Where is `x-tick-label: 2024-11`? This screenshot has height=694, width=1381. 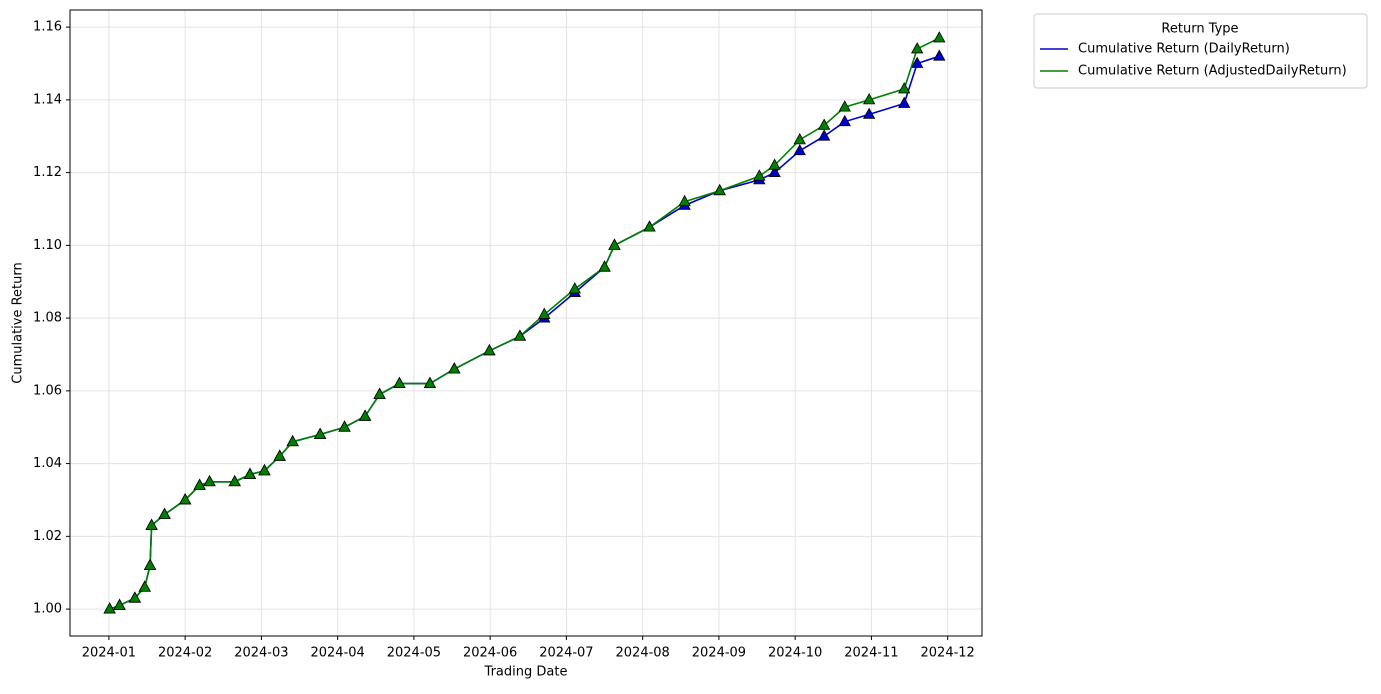 x-tick-label: 2024-11 is located at coordinates (871, 653).